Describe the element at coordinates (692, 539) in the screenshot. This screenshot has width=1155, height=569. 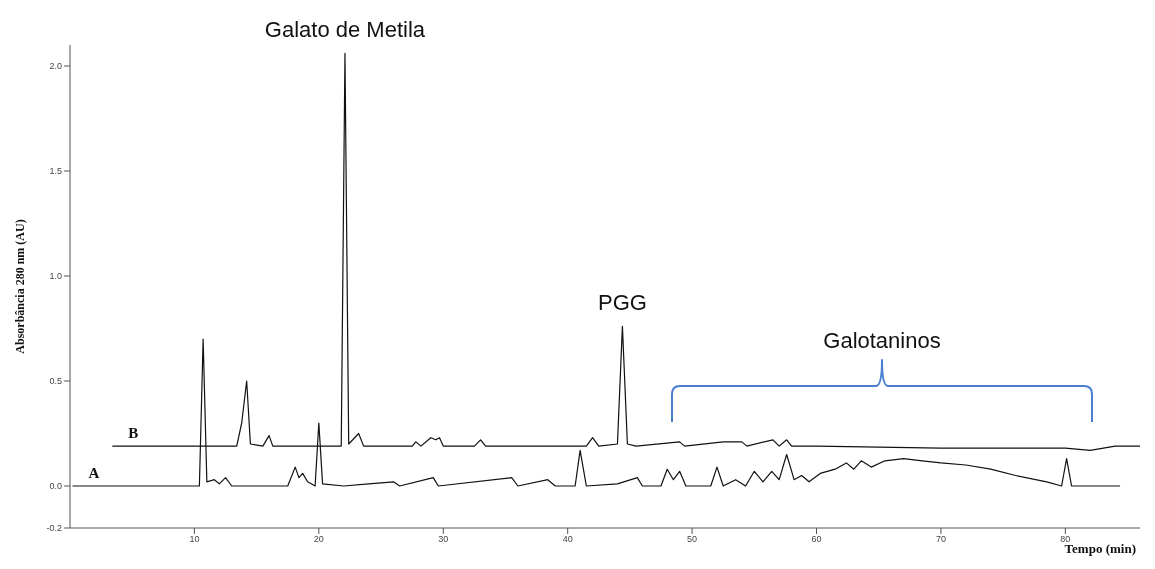
I see `x-tick-label: 50` at that location.